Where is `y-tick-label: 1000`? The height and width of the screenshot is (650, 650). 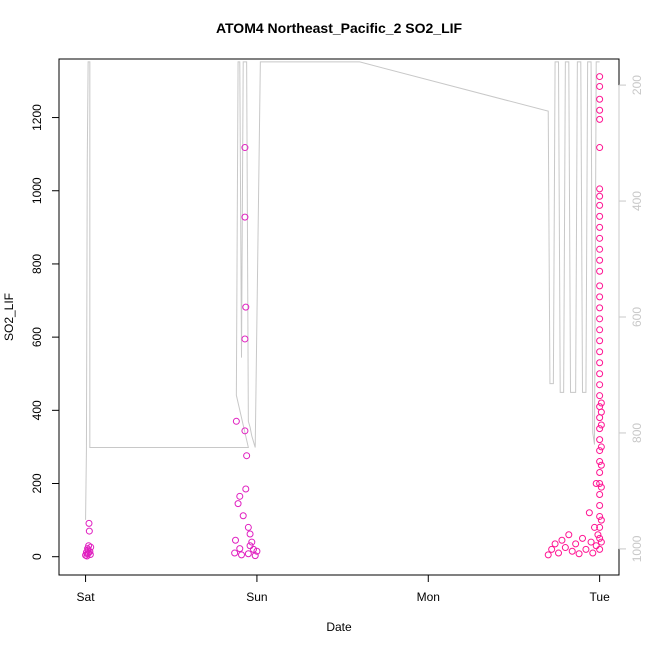
y-tick-label: 1000 is located at coordinates (37, 190).